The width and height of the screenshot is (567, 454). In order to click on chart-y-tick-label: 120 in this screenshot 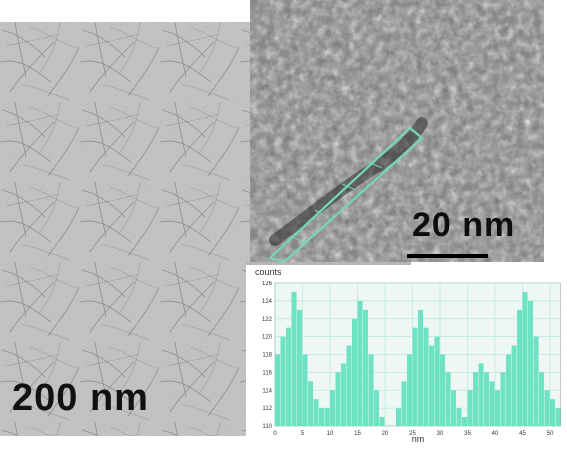, I will do `click(267, 338)`.